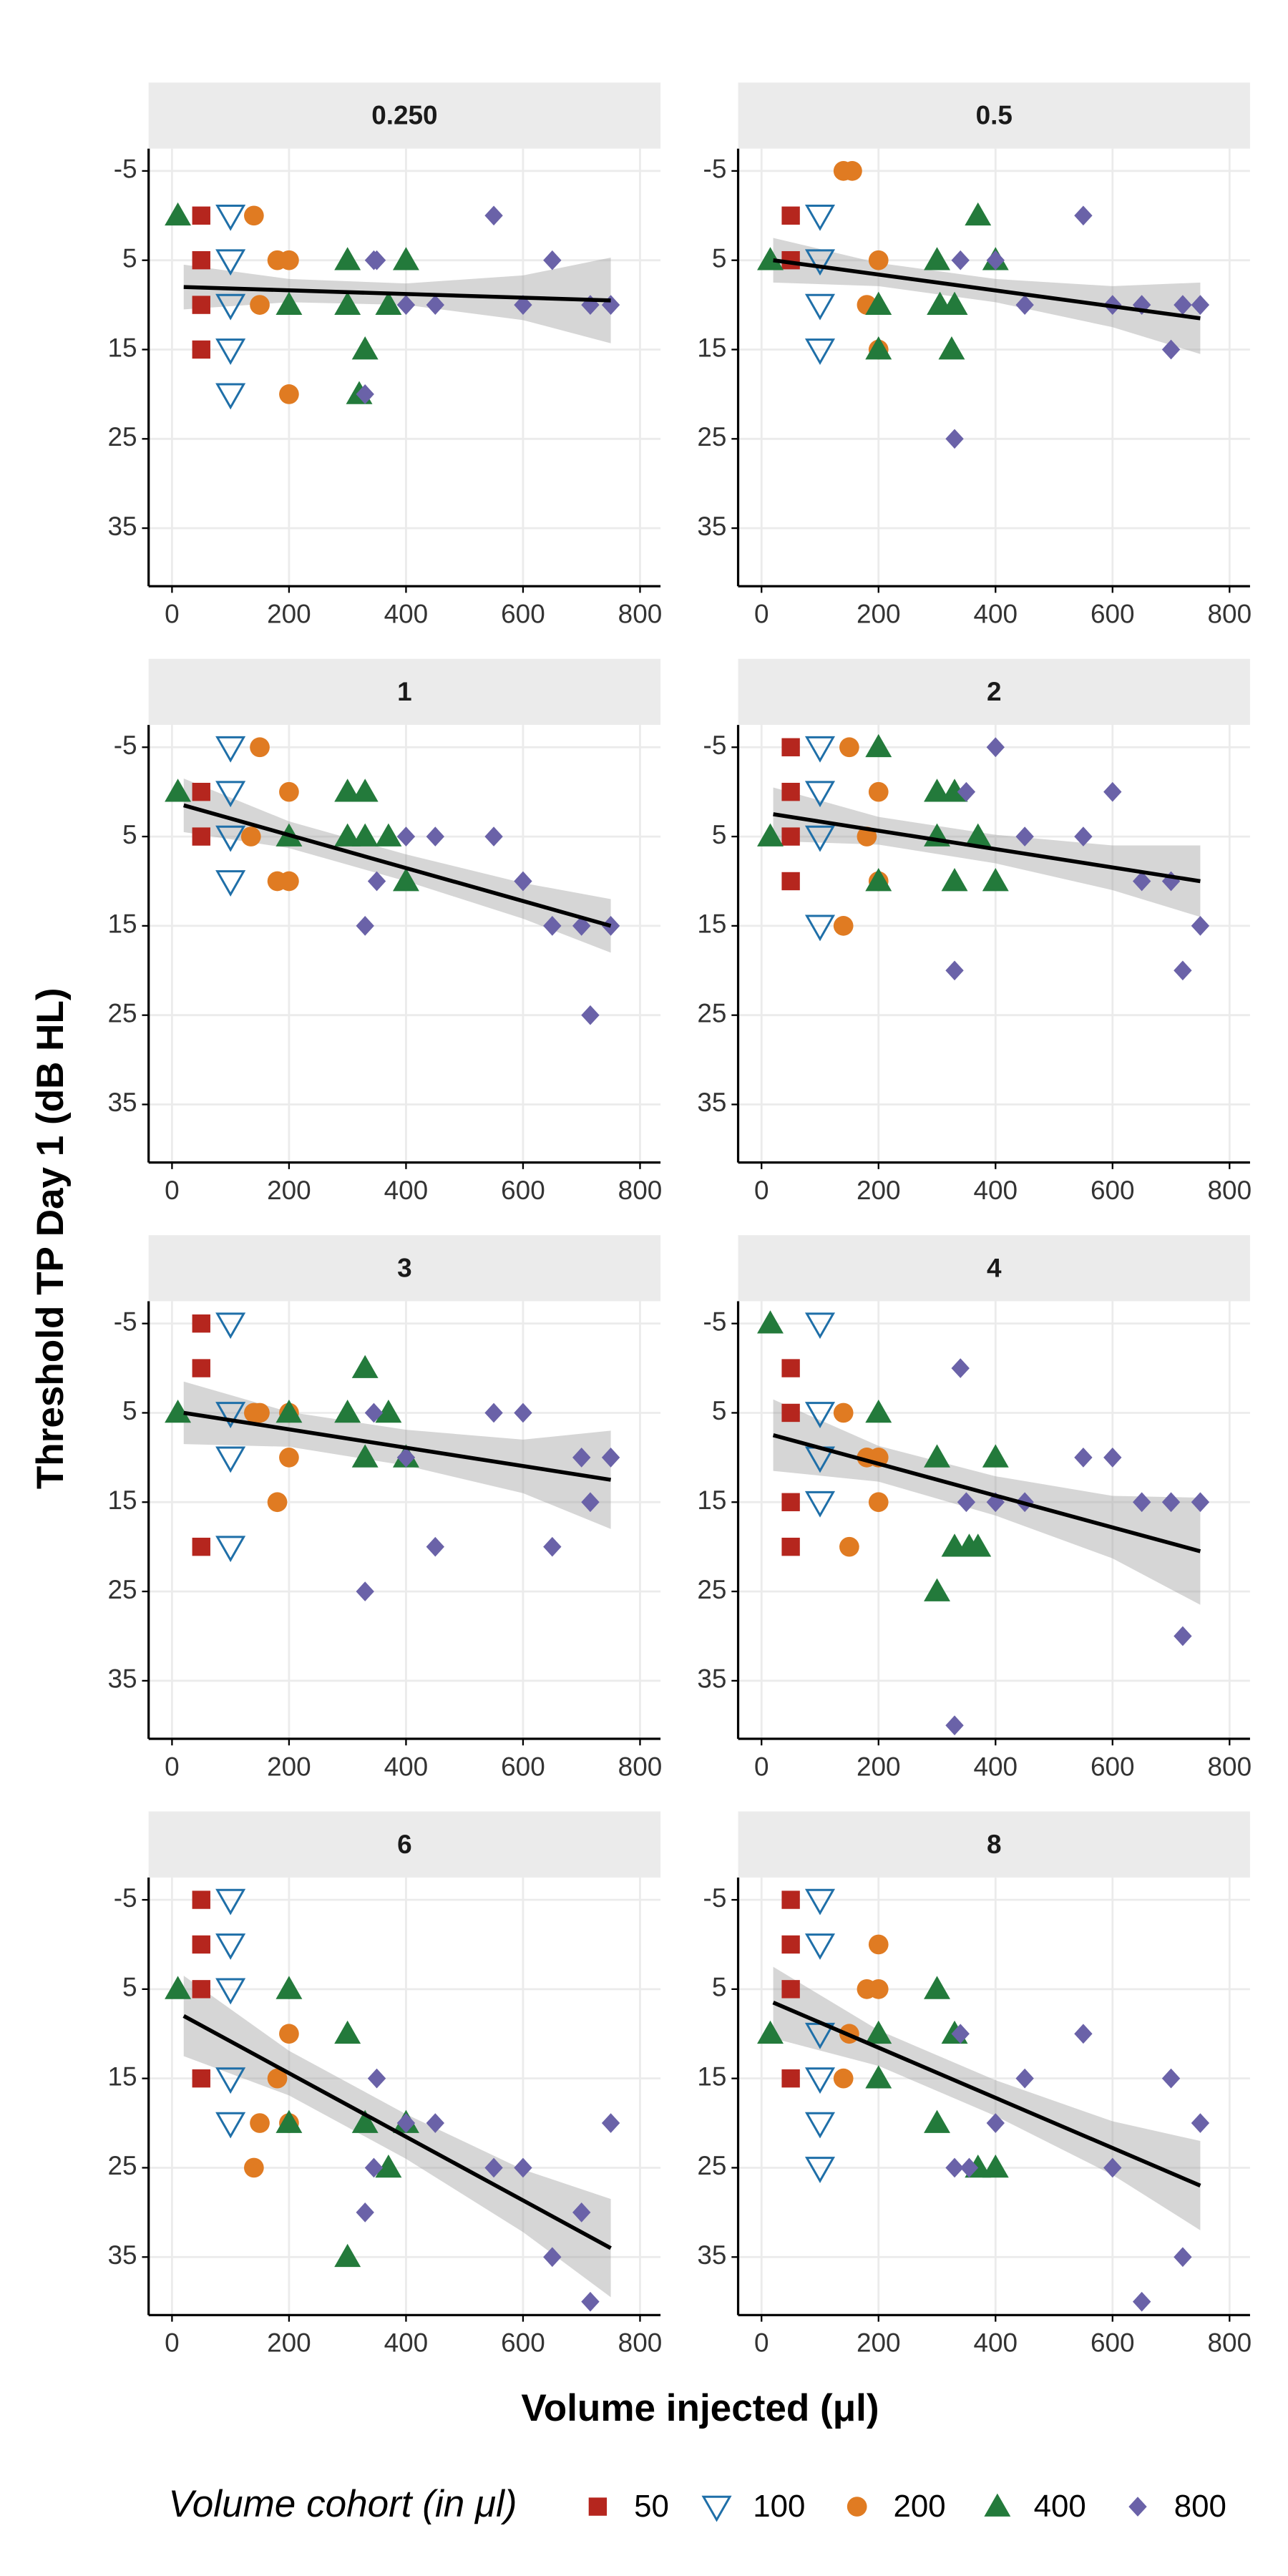 This screenshot has width=1288, height=2576. Describe the element at coordinates (994, 1844) in the screenshot. I see `strip-label: 8` at that location.